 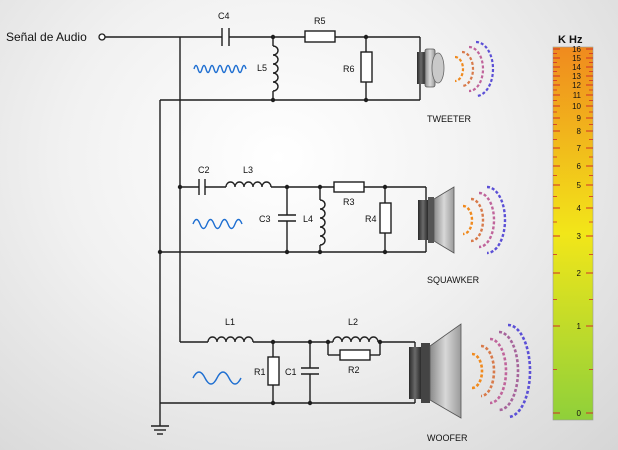 What do you see at coordinates (474, 69) in the screenshot?
I see `tweeter-sound-waves` at bounding box center [474, 69].